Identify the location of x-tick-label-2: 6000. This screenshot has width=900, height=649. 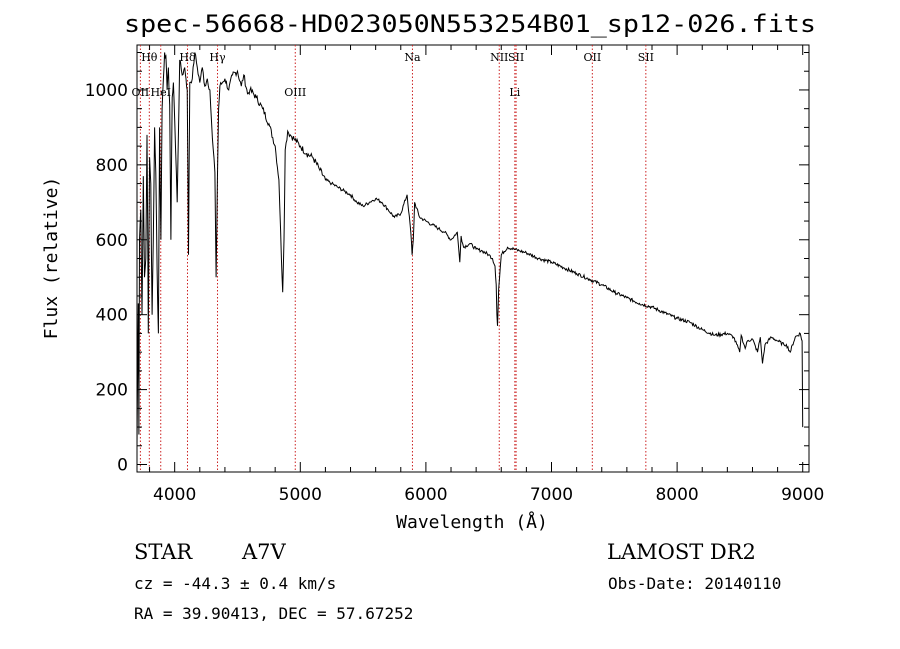
(425, 495).